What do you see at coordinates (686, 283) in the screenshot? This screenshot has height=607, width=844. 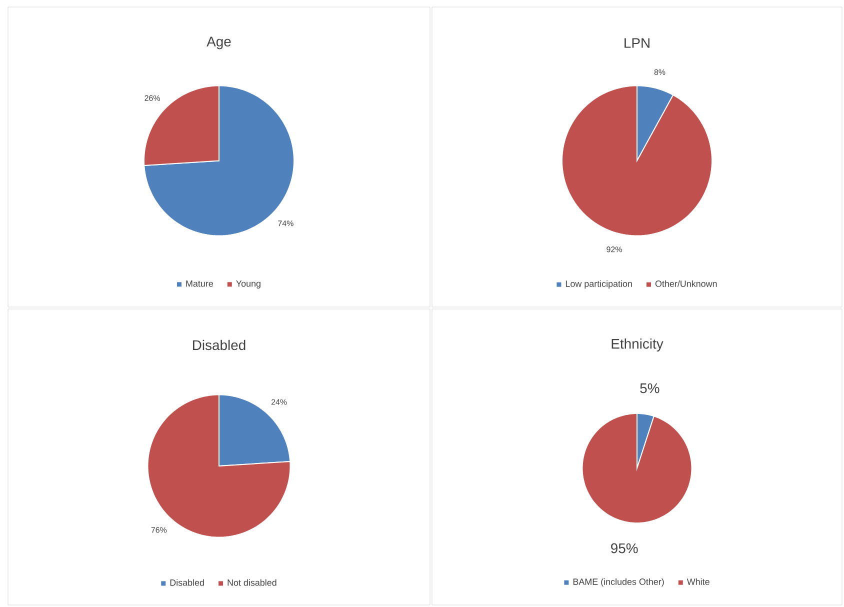 I see `legend-label: Other/Unknown` at bounding box center [686, 283].